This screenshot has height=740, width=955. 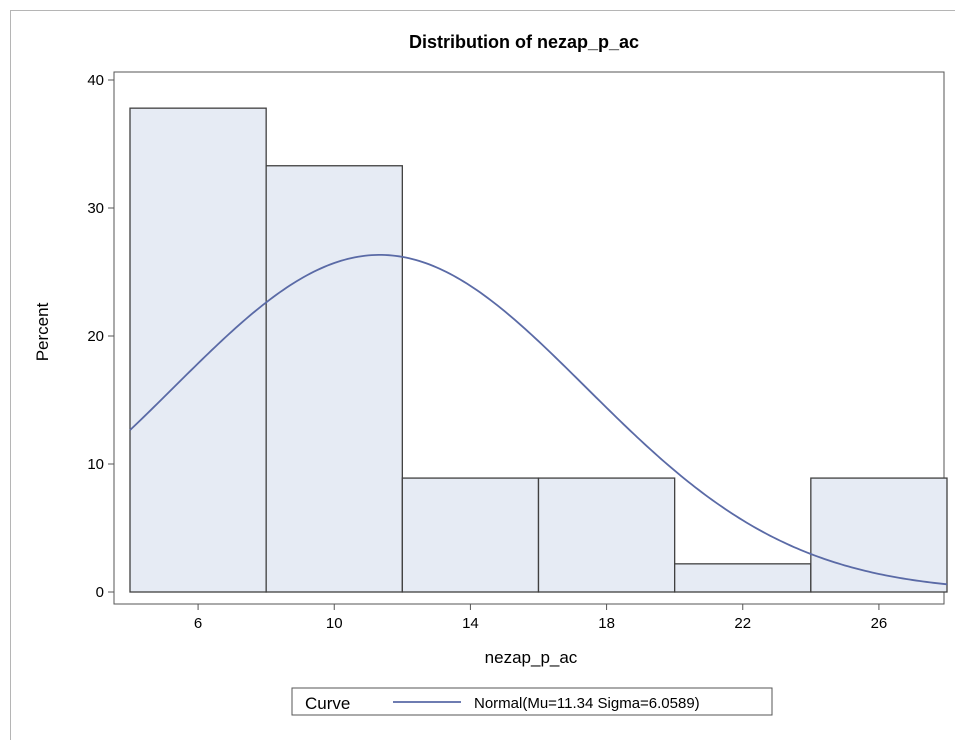 I want to click on x-tick-label: 26, so click(x=879, y=623).